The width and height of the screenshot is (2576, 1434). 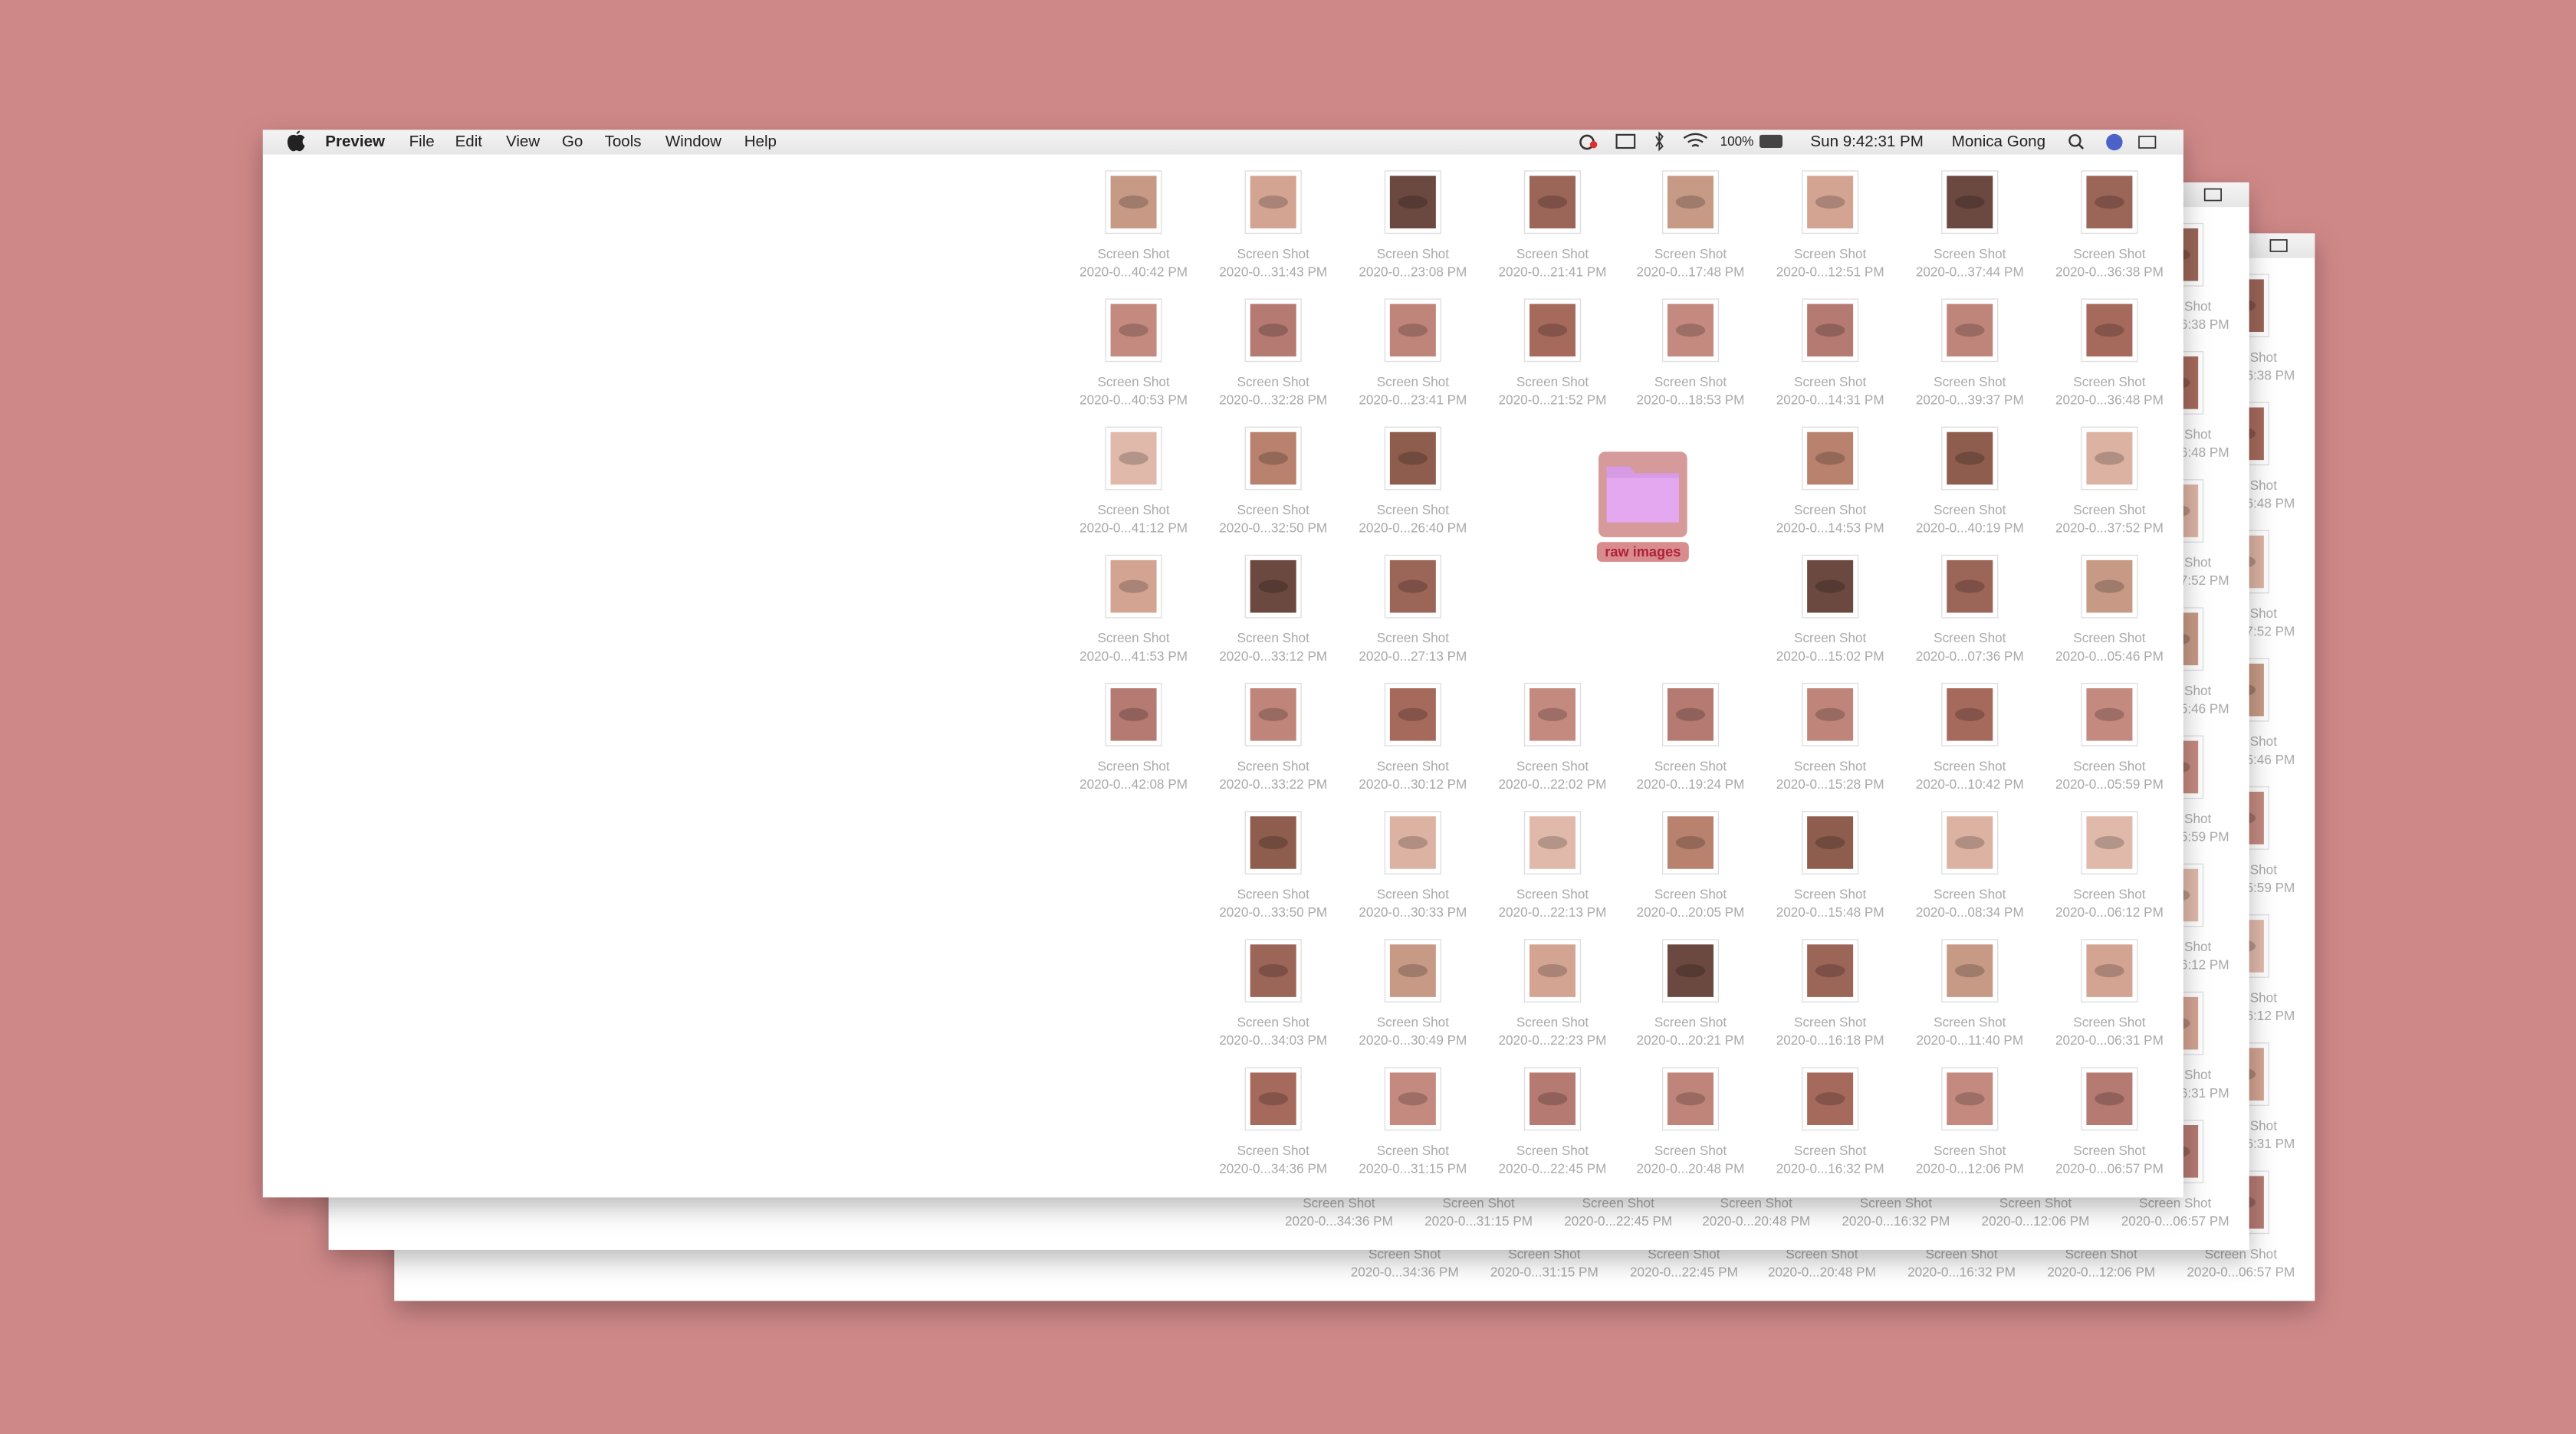 I want to click on file-icon: Screen Shot 2020-0...33:22 PM, so click(x=1273, y=737).